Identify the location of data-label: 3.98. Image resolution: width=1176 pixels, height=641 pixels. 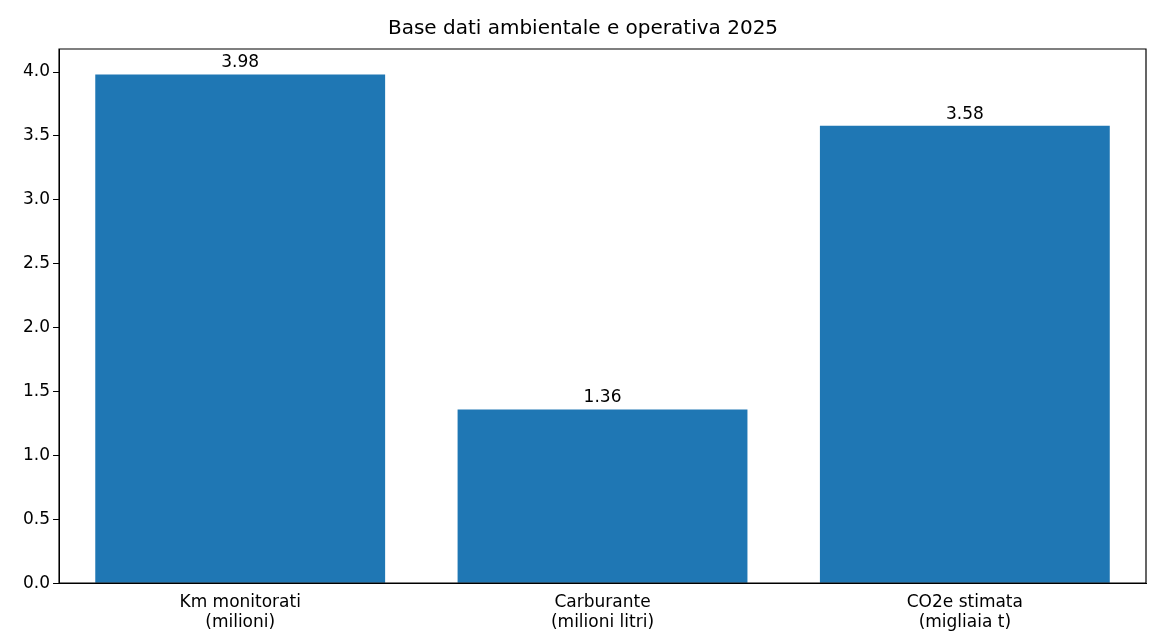
(240, 61).